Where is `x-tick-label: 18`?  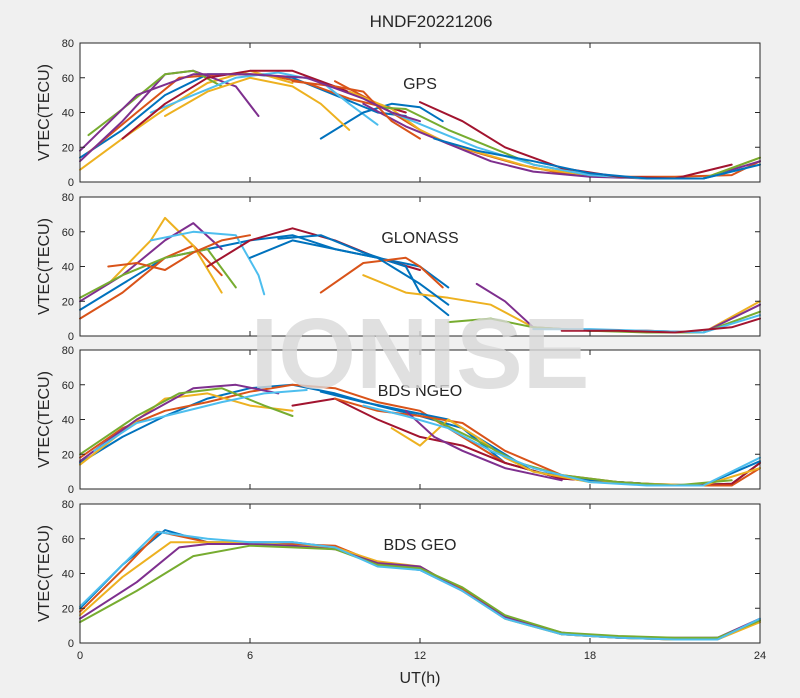
x-tick-label: 18 is located at coordinates (590, 656).